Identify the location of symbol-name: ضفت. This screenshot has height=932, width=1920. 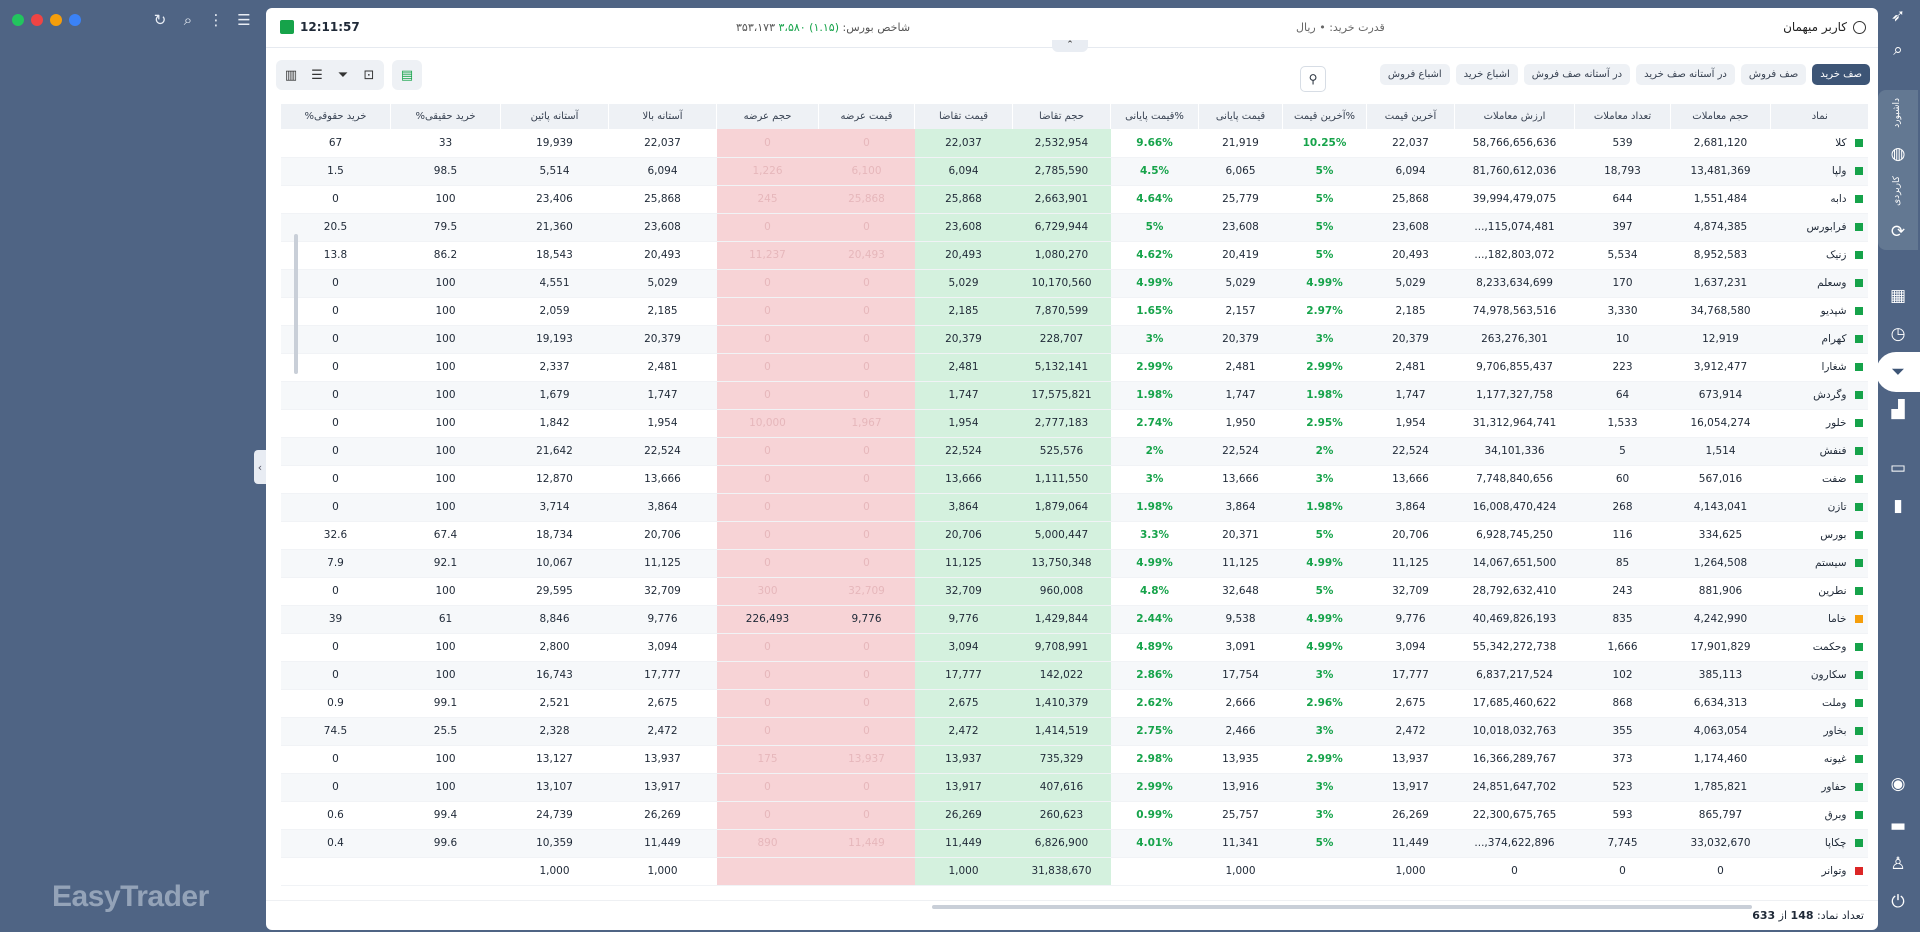
(1834, 479).